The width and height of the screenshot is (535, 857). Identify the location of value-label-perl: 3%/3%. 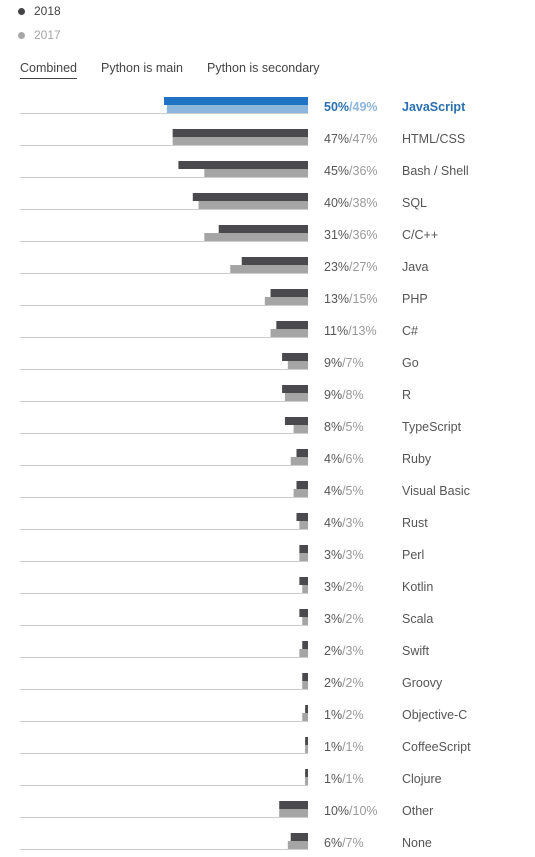
(344, 555).